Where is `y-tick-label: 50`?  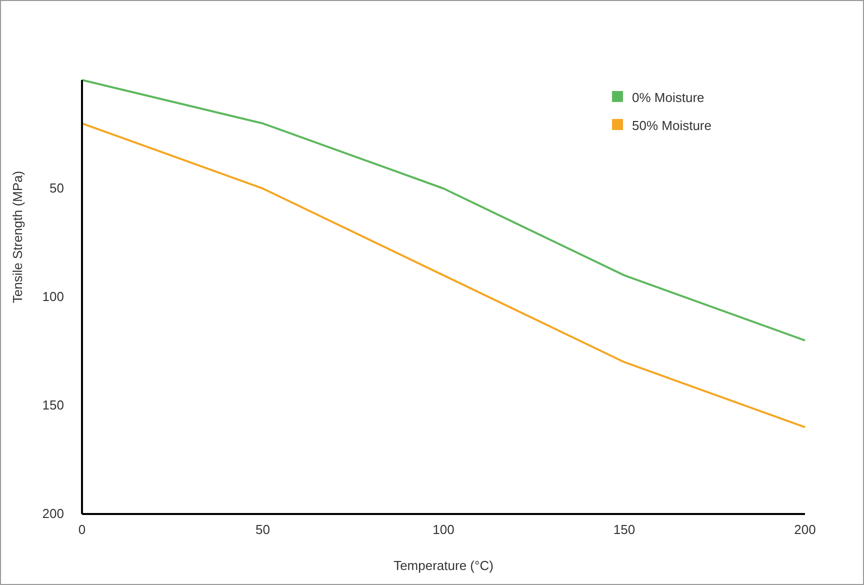
y-tick-label: 50 is located at coordinates (57, 188).